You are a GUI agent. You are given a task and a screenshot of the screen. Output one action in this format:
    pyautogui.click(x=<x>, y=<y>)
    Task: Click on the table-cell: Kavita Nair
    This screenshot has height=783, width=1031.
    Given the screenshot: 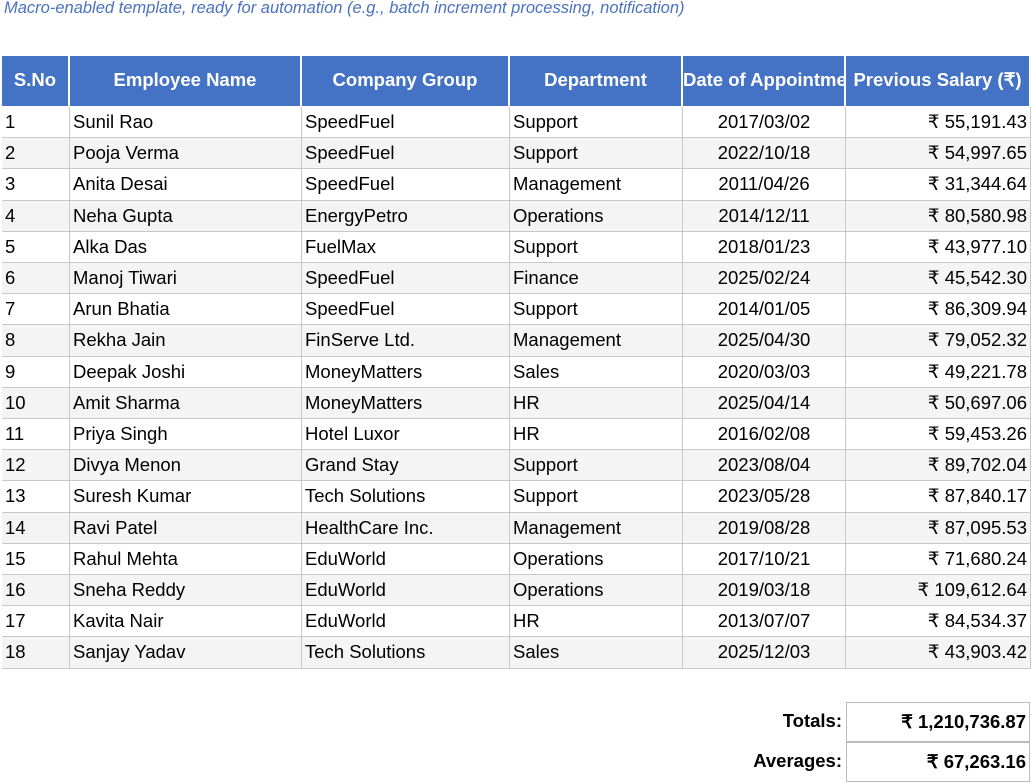 What is the action you would take?
    pyautogui.click(x=186, y=622)
    